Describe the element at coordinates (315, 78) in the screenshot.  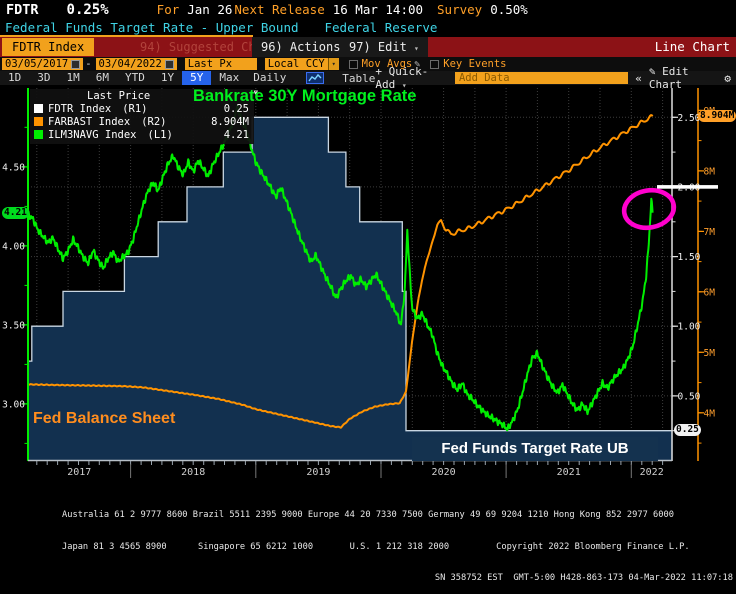
I see `line-chart-icon` at that location.